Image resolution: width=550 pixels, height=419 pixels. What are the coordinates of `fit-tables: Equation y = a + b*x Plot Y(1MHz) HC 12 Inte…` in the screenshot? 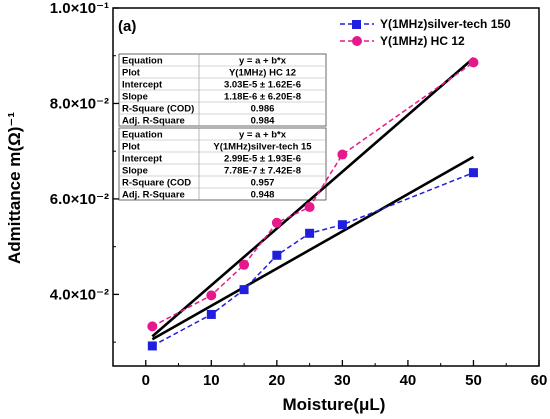 It's located at (222, 127).